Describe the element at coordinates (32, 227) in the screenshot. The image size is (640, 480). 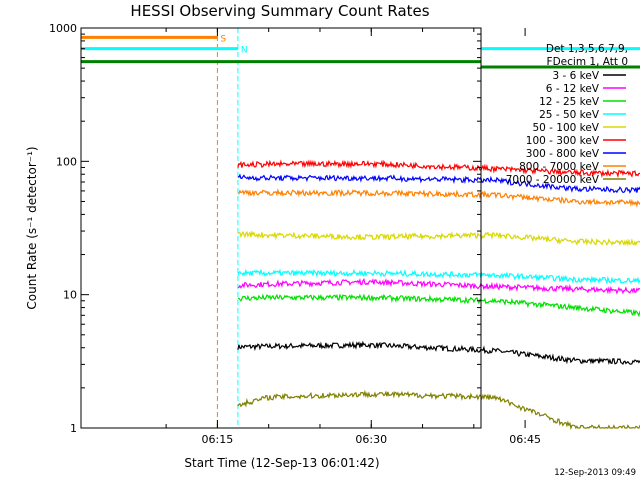
I see `y-axis-label: Count Rate (s⁻¹ detector⁻¹)` at that location.